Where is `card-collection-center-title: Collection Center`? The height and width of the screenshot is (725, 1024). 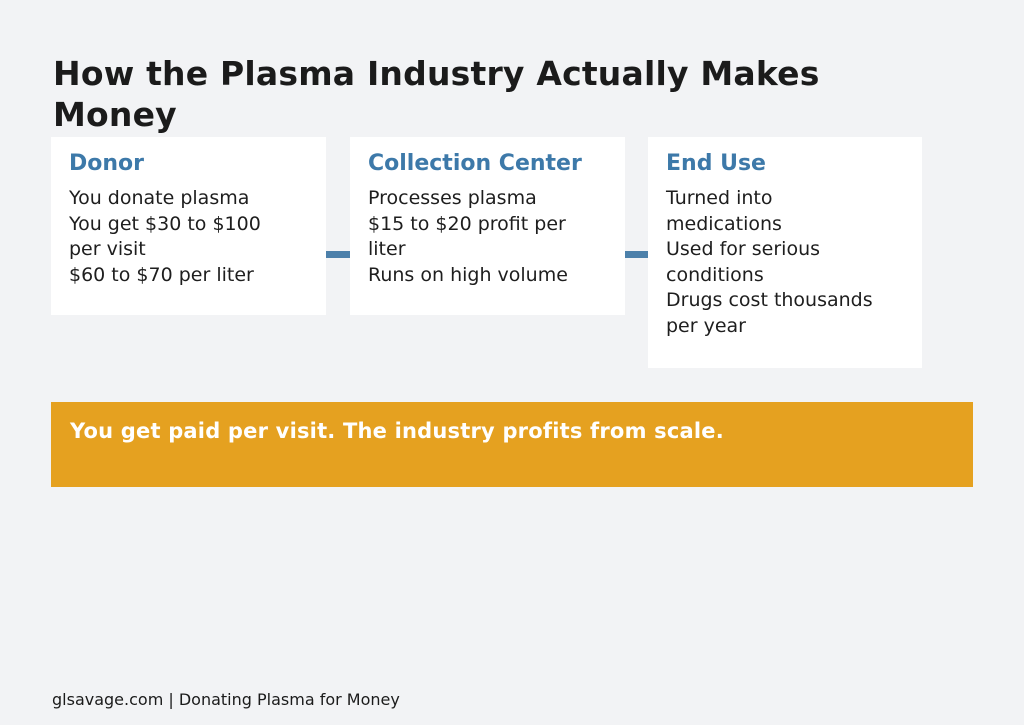 card-collection-center-title: Collection Center is located at coordinates (475, 163).